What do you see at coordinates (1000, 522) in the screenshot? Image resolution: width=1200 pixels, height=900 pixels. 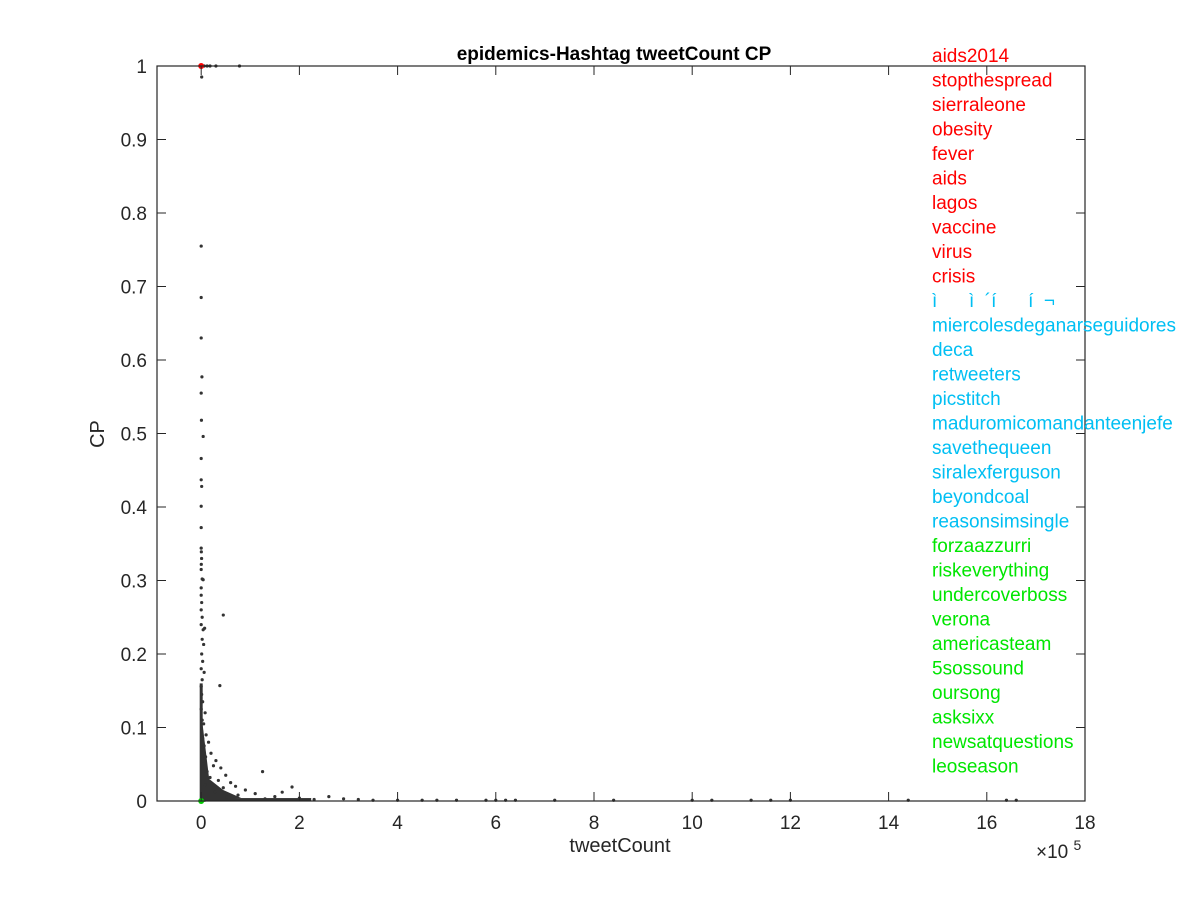 I see `hashtag-label: reasonsimsingle` at bounding box center [1000, 522].